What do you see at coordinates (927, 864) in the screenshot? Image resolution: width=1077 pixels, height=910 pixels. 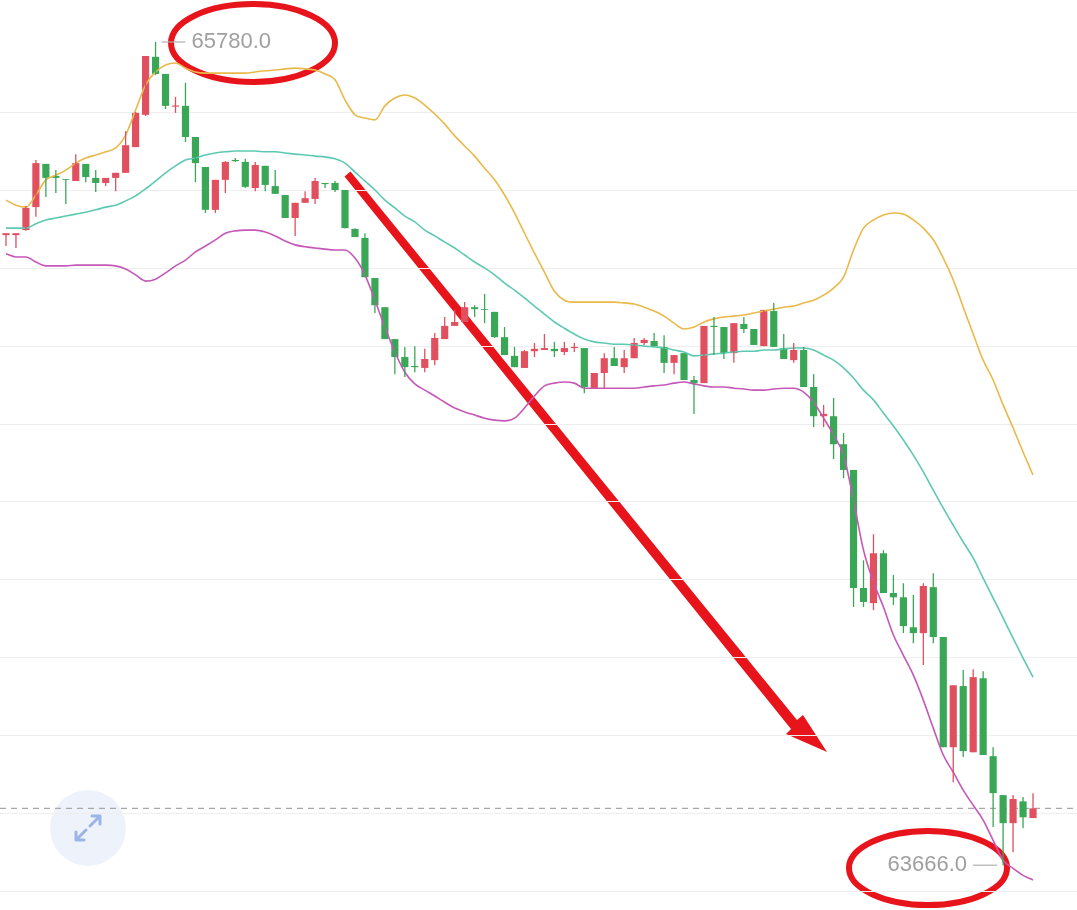 I see `annotation: 63666.0` at bounding box center [927, 864].